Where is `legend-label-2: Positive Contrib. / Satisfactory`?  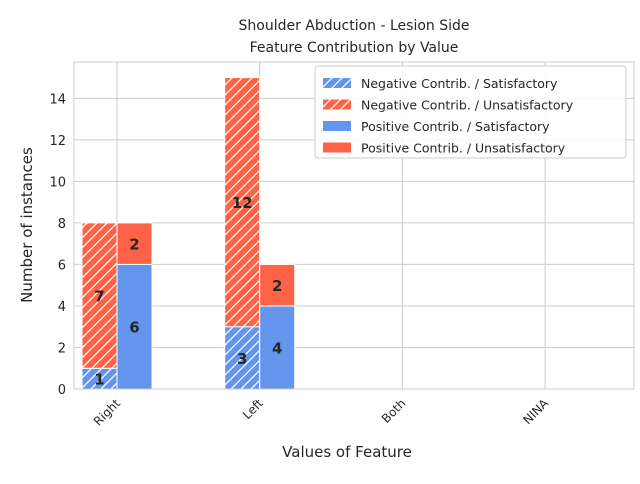
legend-label-2: Positive Contrib. / Satisfactory is located at coordinates (455, 126).